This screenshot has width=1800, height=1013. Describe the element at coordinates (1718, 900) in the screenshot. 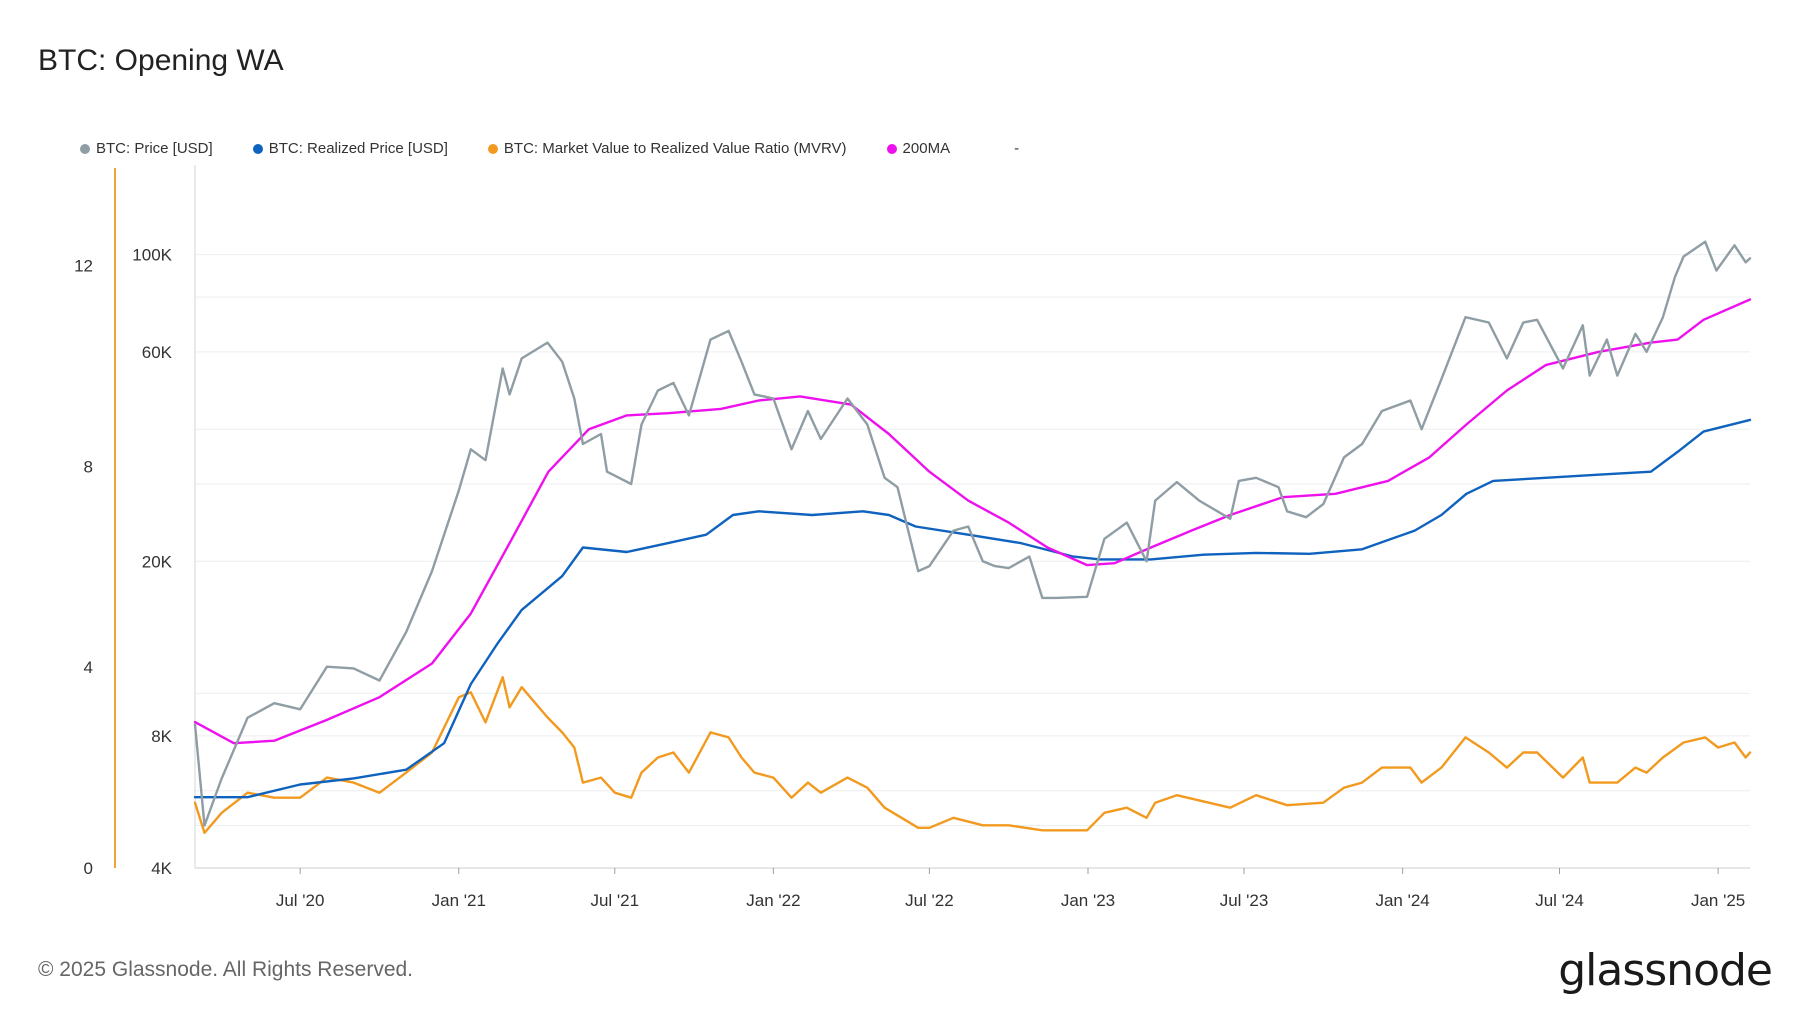

I see `x-tick-label: Jan '25` at that location.